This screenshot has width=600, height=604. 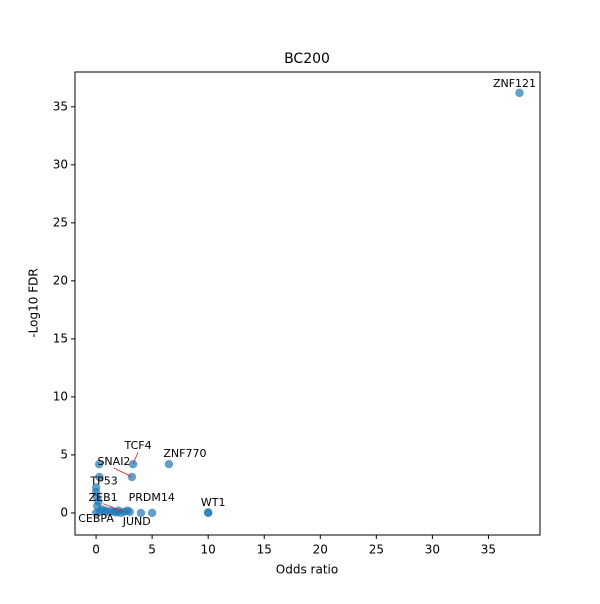 What do you see at coordinates (34, 302) in the screenshot?
I see `y-axis-label: -Log10 FDR` at bounding box center [34, 302].